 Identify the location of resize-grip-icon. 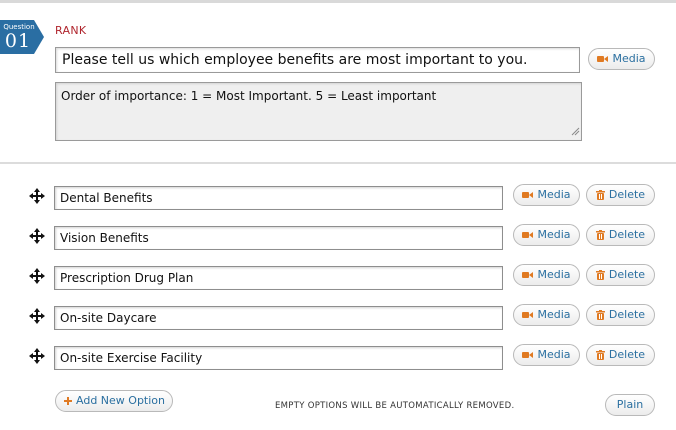
(575, 132).